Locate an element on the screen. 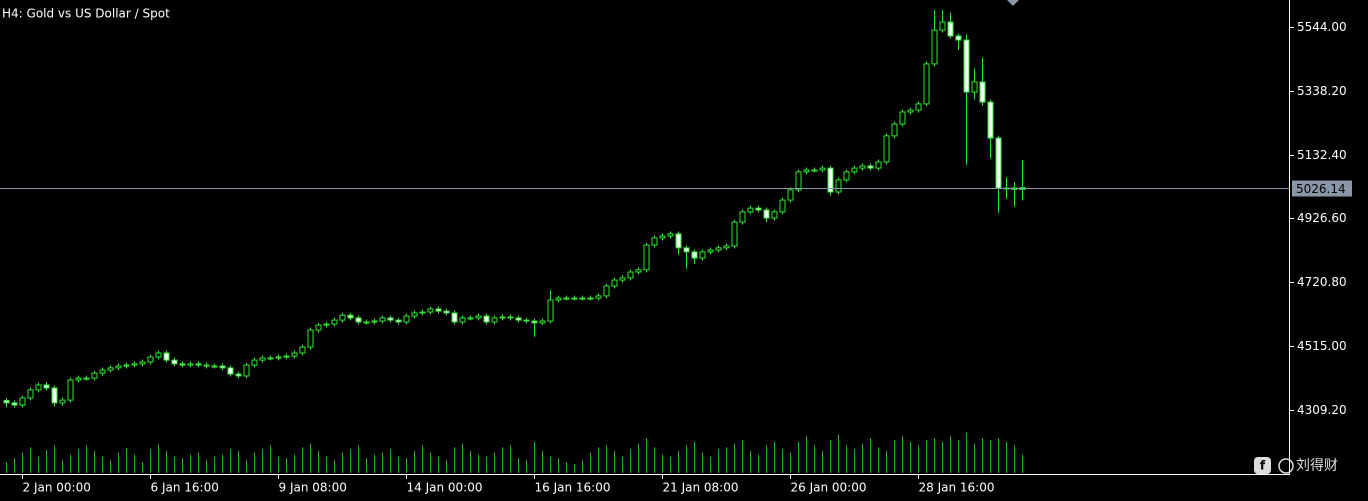 The width and height of the screenshot is (1368, 501). marker is located at coordinates (1013, 3).